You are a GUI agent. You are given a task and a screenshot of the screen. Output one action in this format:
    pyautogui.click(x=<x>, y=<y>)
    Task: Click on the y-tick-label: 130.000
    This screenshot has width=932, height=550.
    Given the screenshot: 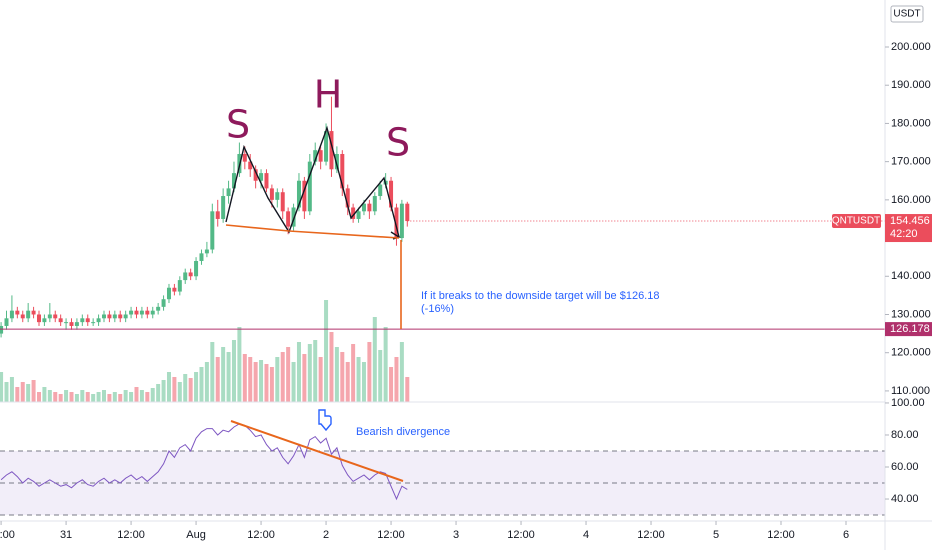 What is the action you would take?
    pyautogui.click(x=911, y=314)
    